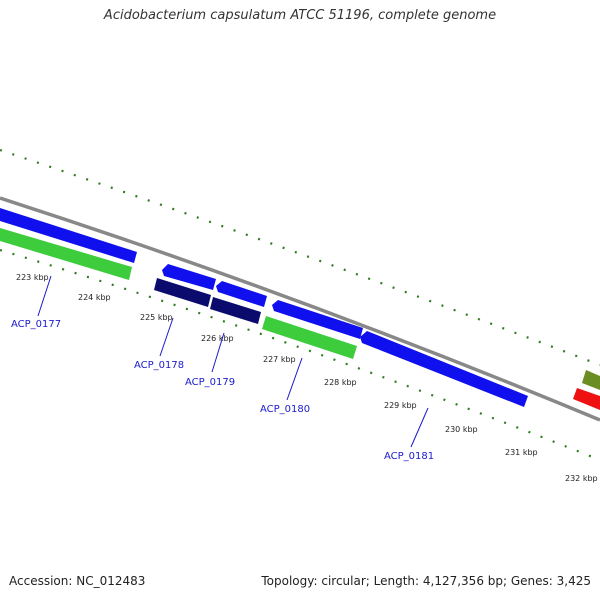  What do you see at coordinates (409, 456) in the screenshot?
I see `gene-label: ACP_0181` at bounding box center [409, 456].